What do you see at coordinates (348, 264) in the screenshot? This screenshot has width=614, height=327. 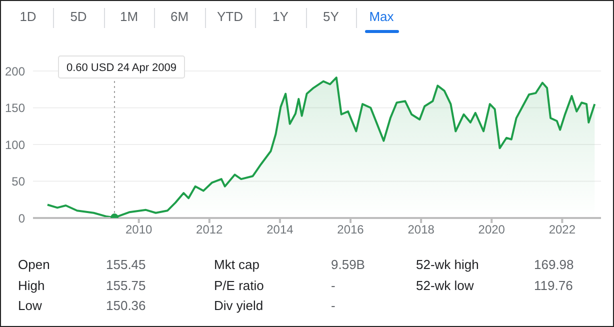 I see `text: 9.59B` at bounding box center [348, 264].